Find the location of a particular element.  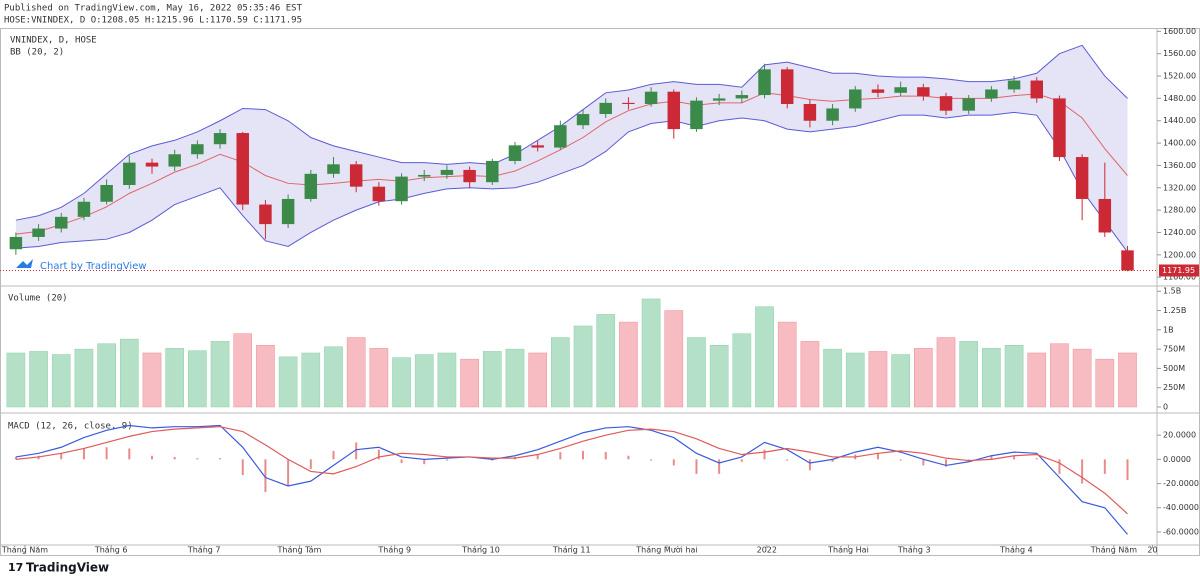

y-tick-label: 250M is located at coordinates (1174, 387).